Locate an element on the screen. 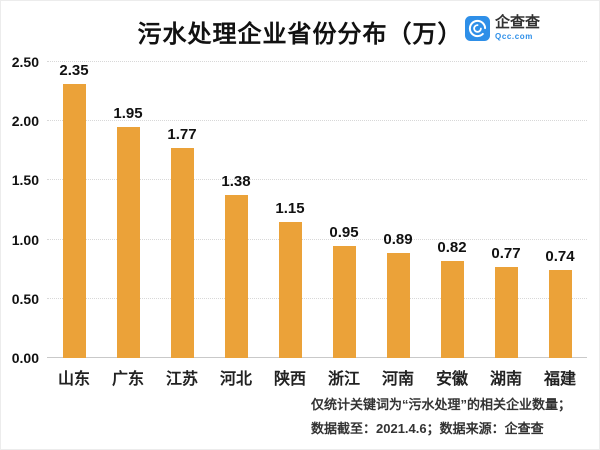  bar-value-label: 1.95 is located at coordinates (128, 113).